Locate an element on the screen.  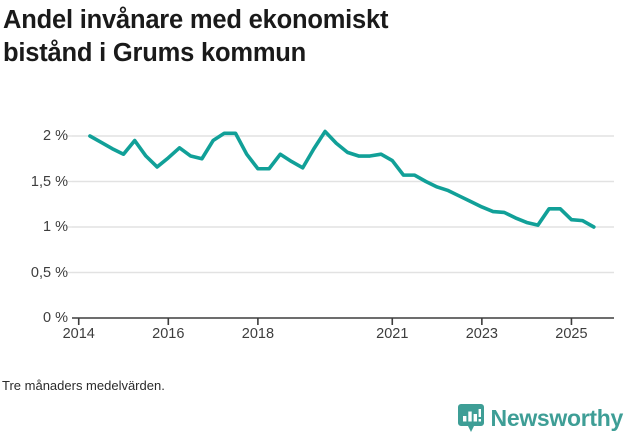
y-tick-label: 1 % is located at coordinates (55, 227).